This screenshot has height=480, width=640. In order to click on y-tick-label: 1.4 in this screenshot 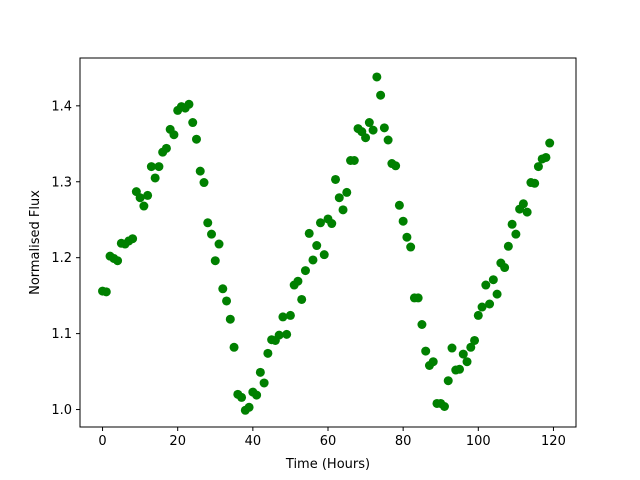, I will do `click(61, 106)`.